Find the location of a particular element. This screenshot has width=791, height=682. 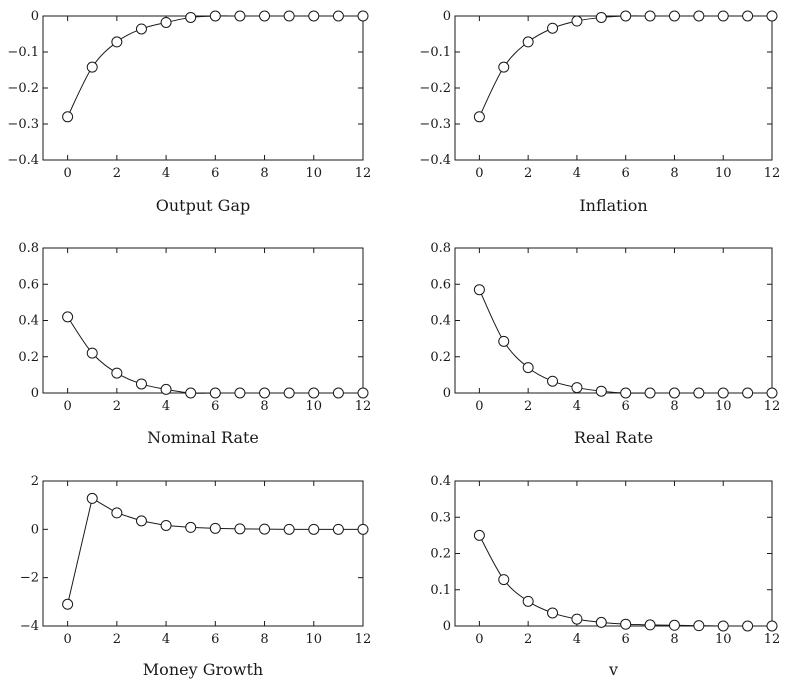

y-tick-label: −0.2 is located at coordinates (435, 88).